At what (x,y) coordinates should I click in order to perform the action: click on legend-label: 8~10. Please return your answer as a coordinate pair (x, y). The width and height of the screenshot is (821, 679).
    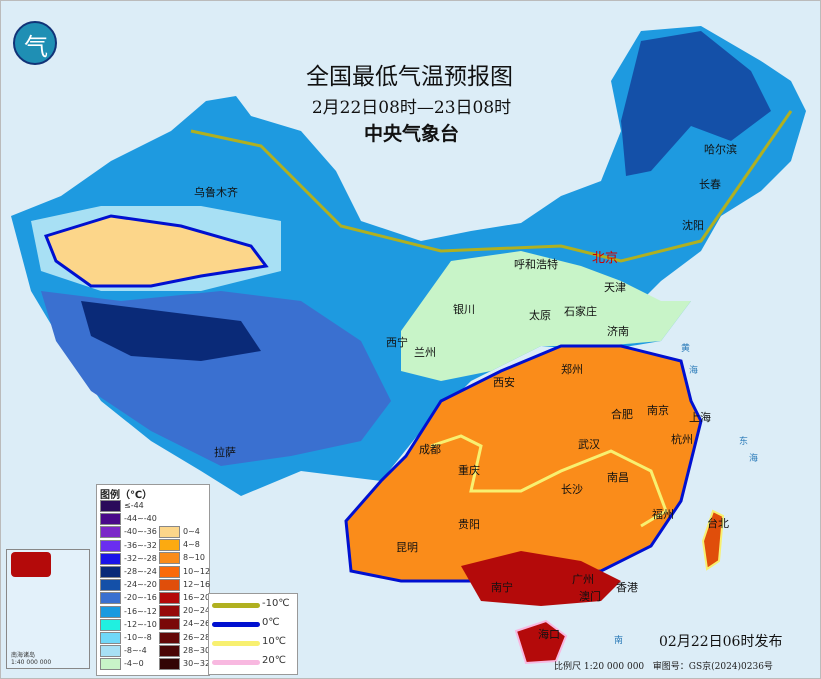
    Looking at the image, I should click on (194, 558).